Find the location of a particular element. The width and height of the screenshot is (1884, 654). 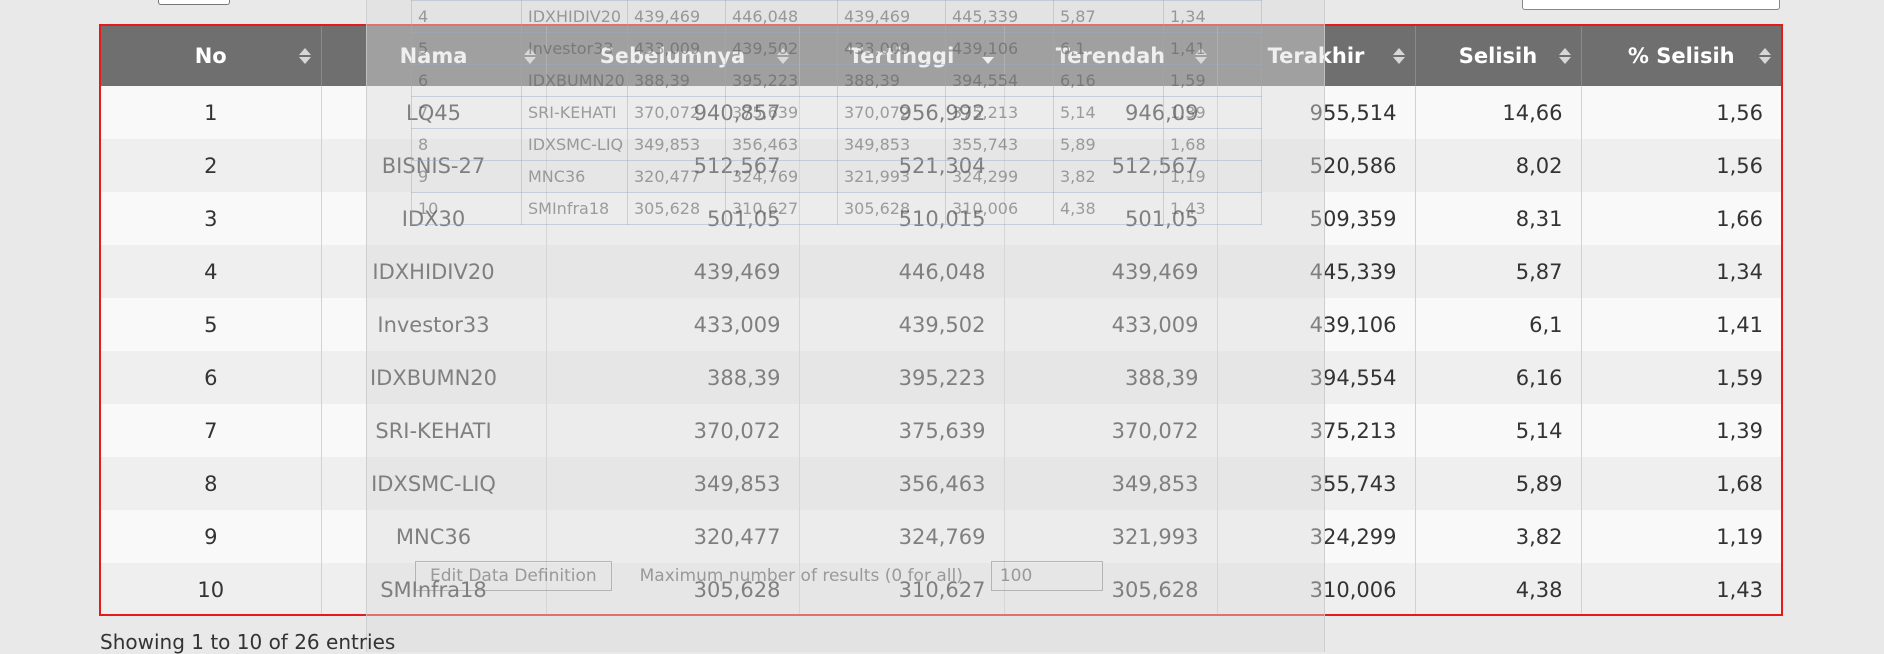

table-cell: 446,048 is located at coordinates (902, 271).